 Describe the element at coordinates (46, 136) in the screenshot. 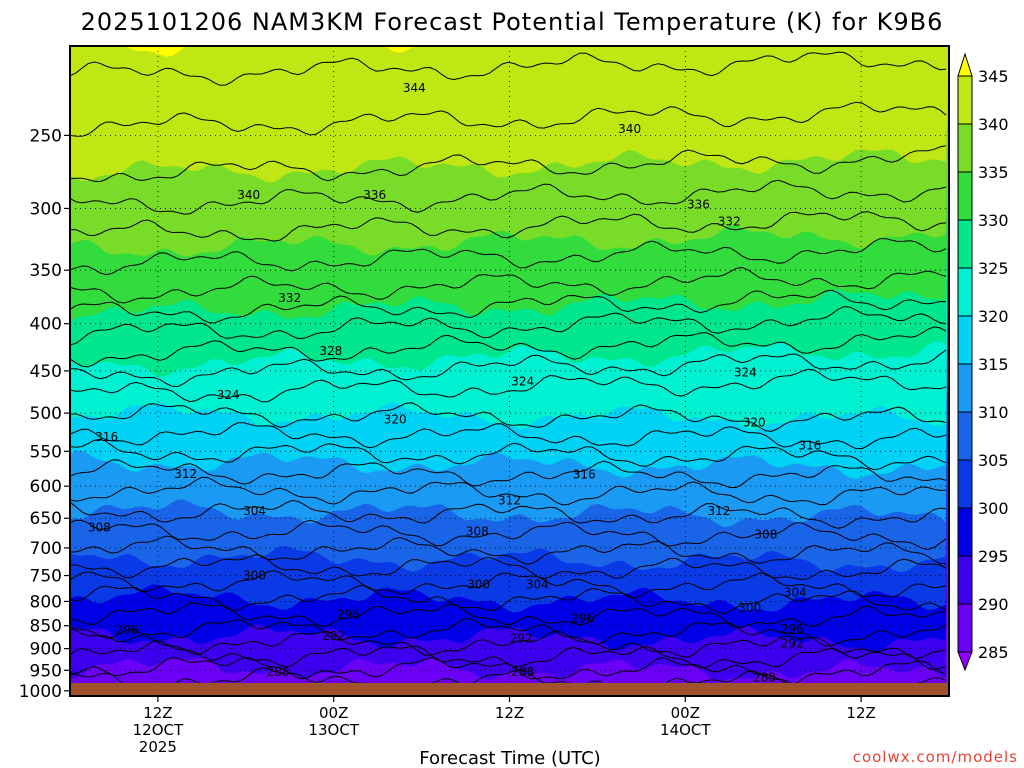

I see `y-tick-label: 250` at that location.